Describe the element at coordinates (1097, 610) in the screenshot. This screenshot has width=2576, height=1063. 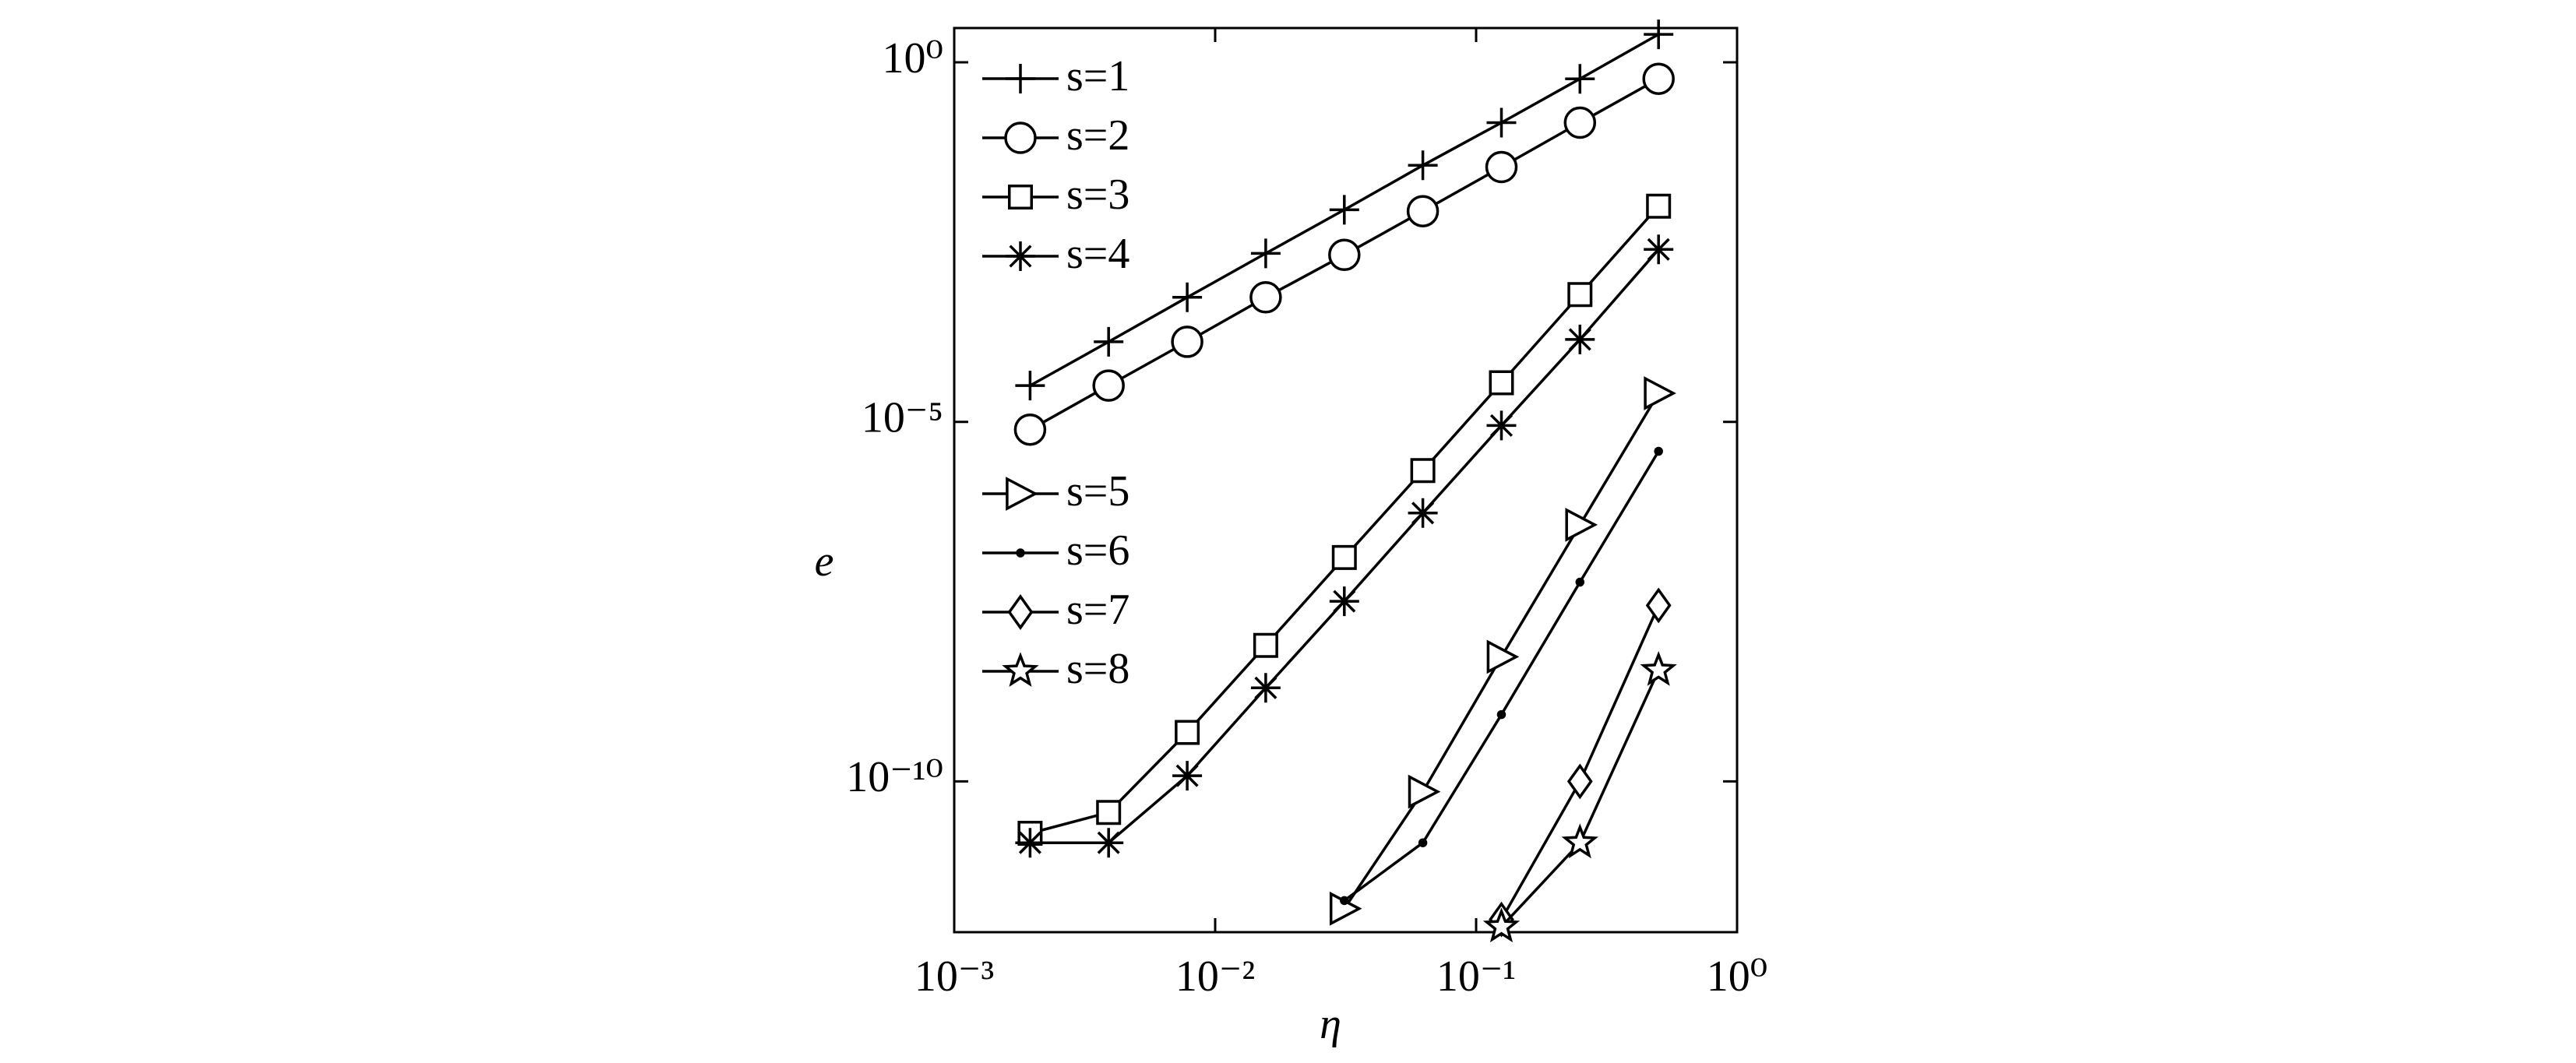
I see `legend-label: s=7` at that location.